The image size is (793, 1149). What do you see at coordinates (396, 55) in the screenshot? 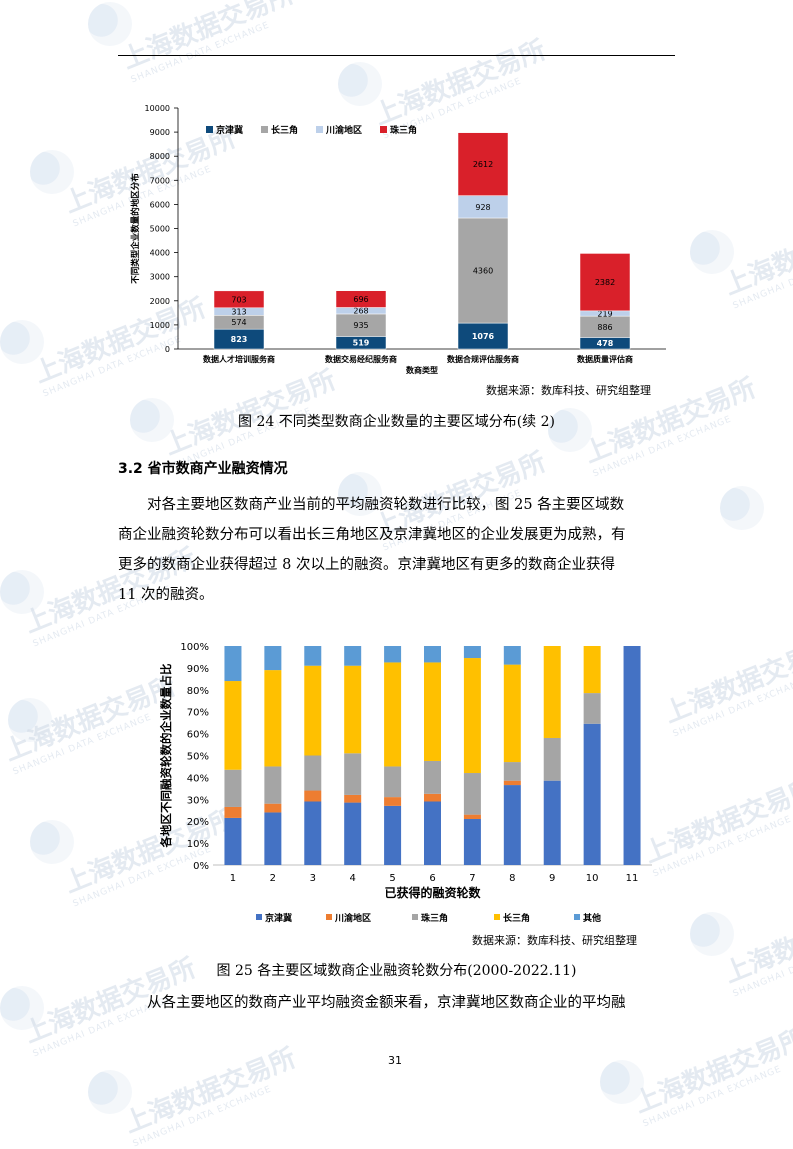
I see `header-rule` at bounding box center [396, 55].